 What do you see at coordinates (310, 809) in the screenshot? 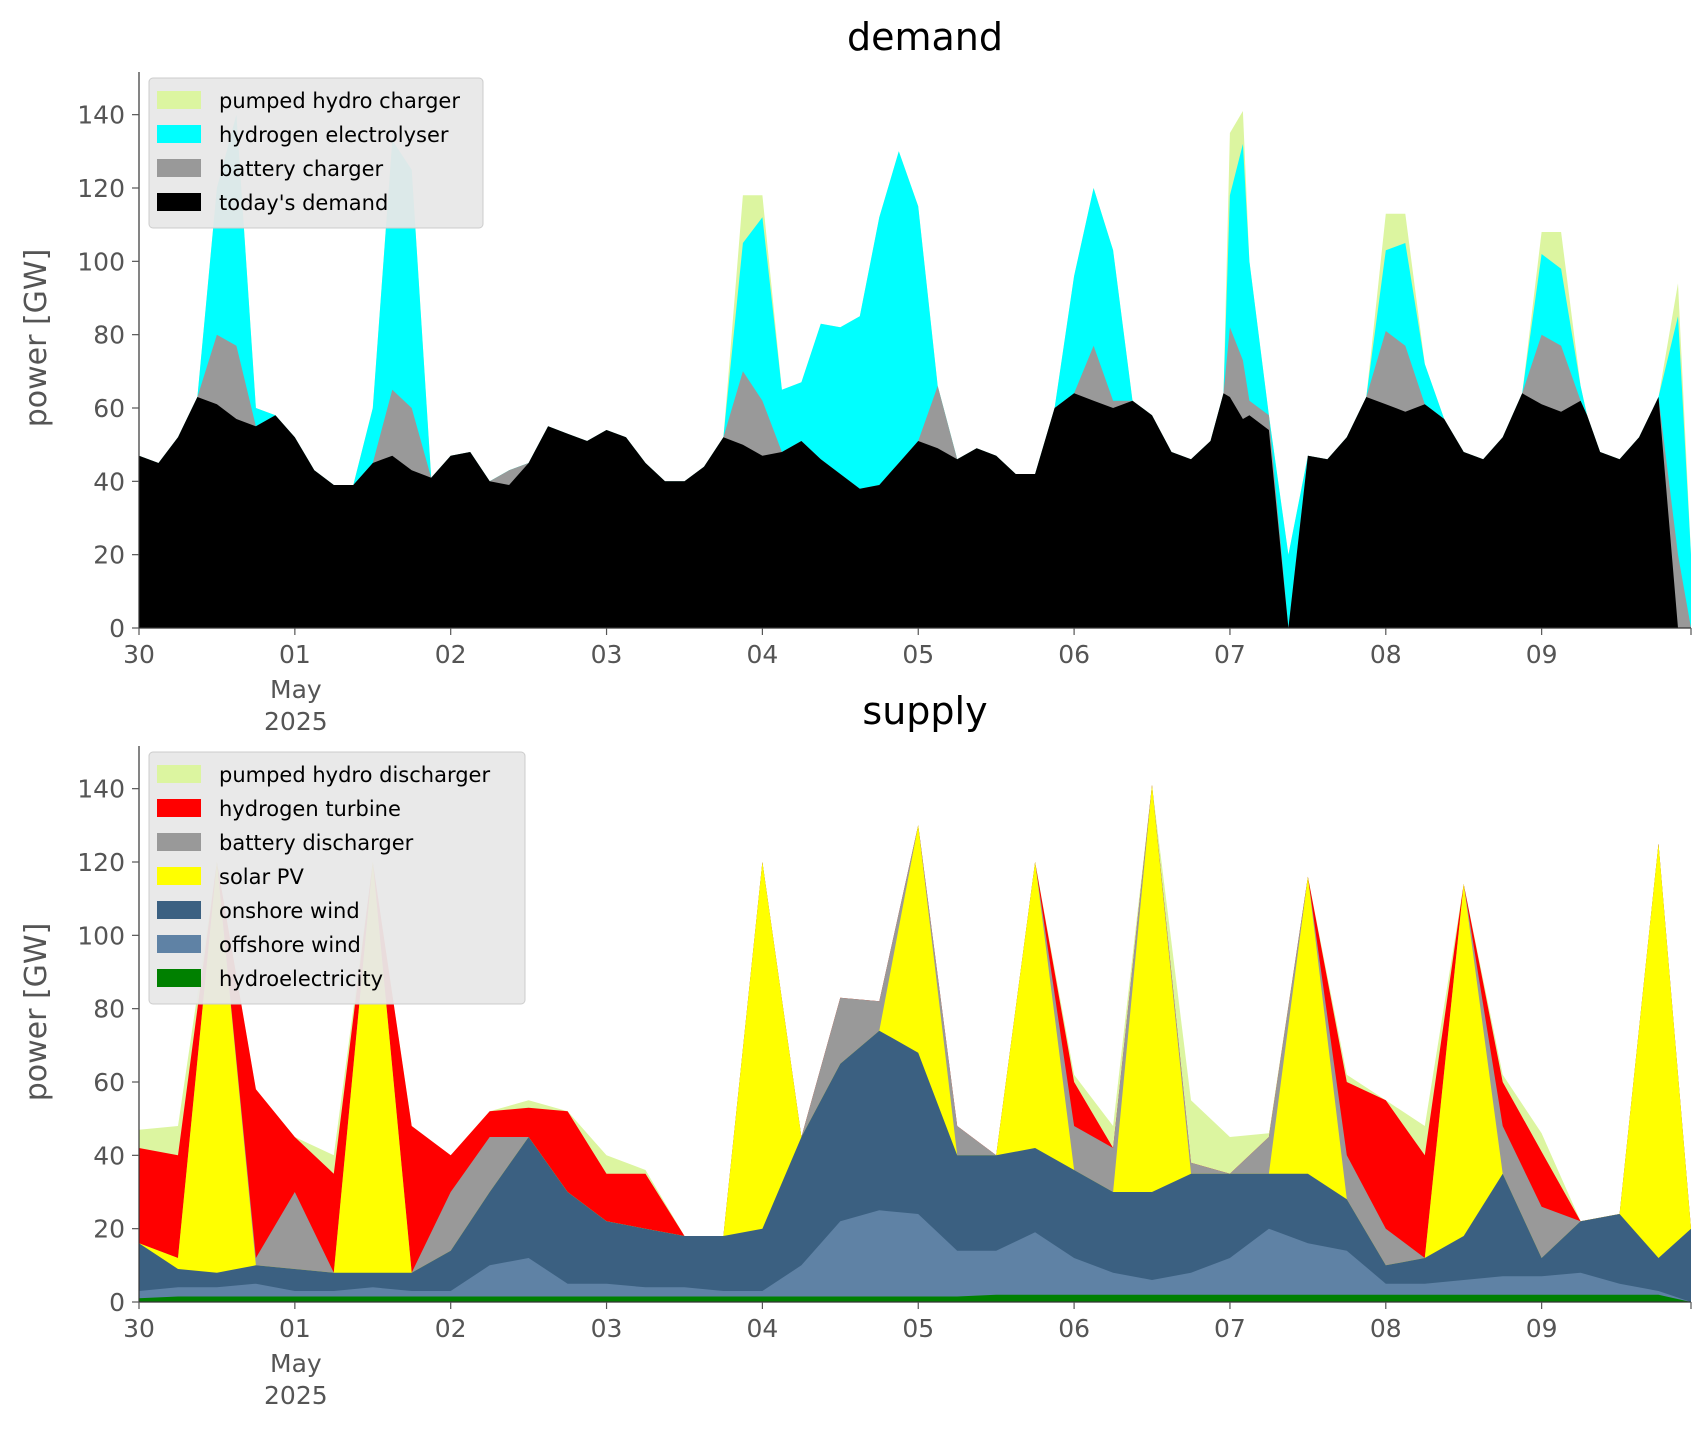
I see `legend-label: hydrogen turbine` at bounding box center [310, 809].